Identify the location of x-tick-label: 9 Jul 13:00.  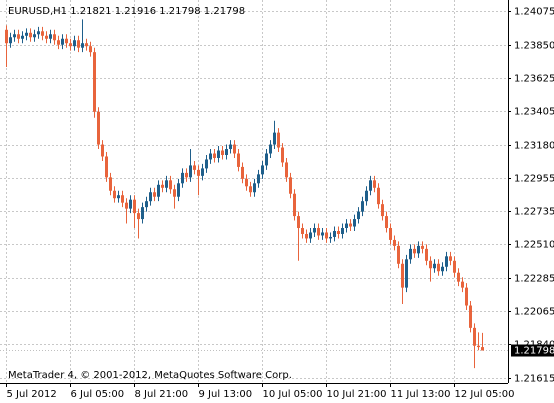
(226, 394).